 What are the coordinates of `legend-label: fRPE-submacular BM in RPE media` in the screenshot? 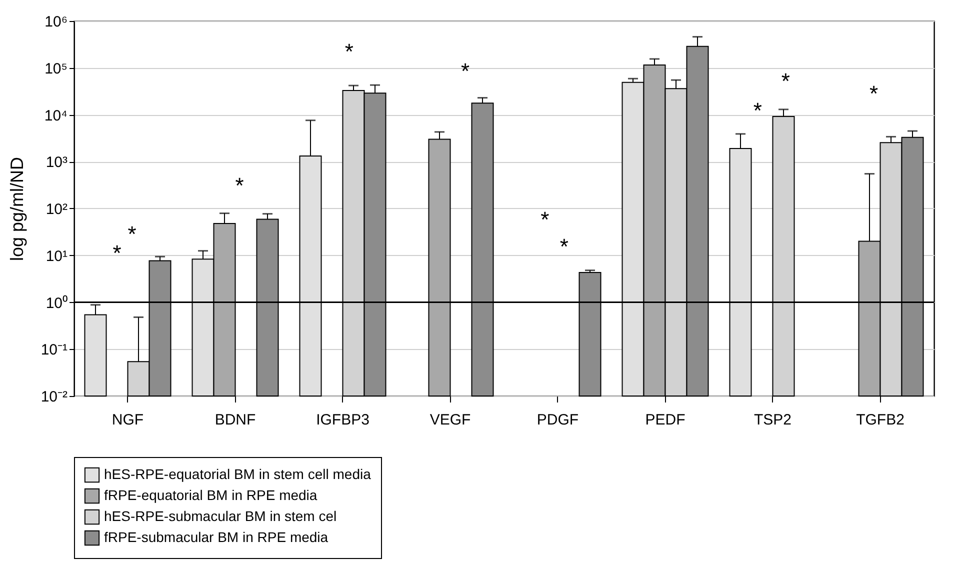 It's located at (216, 537).